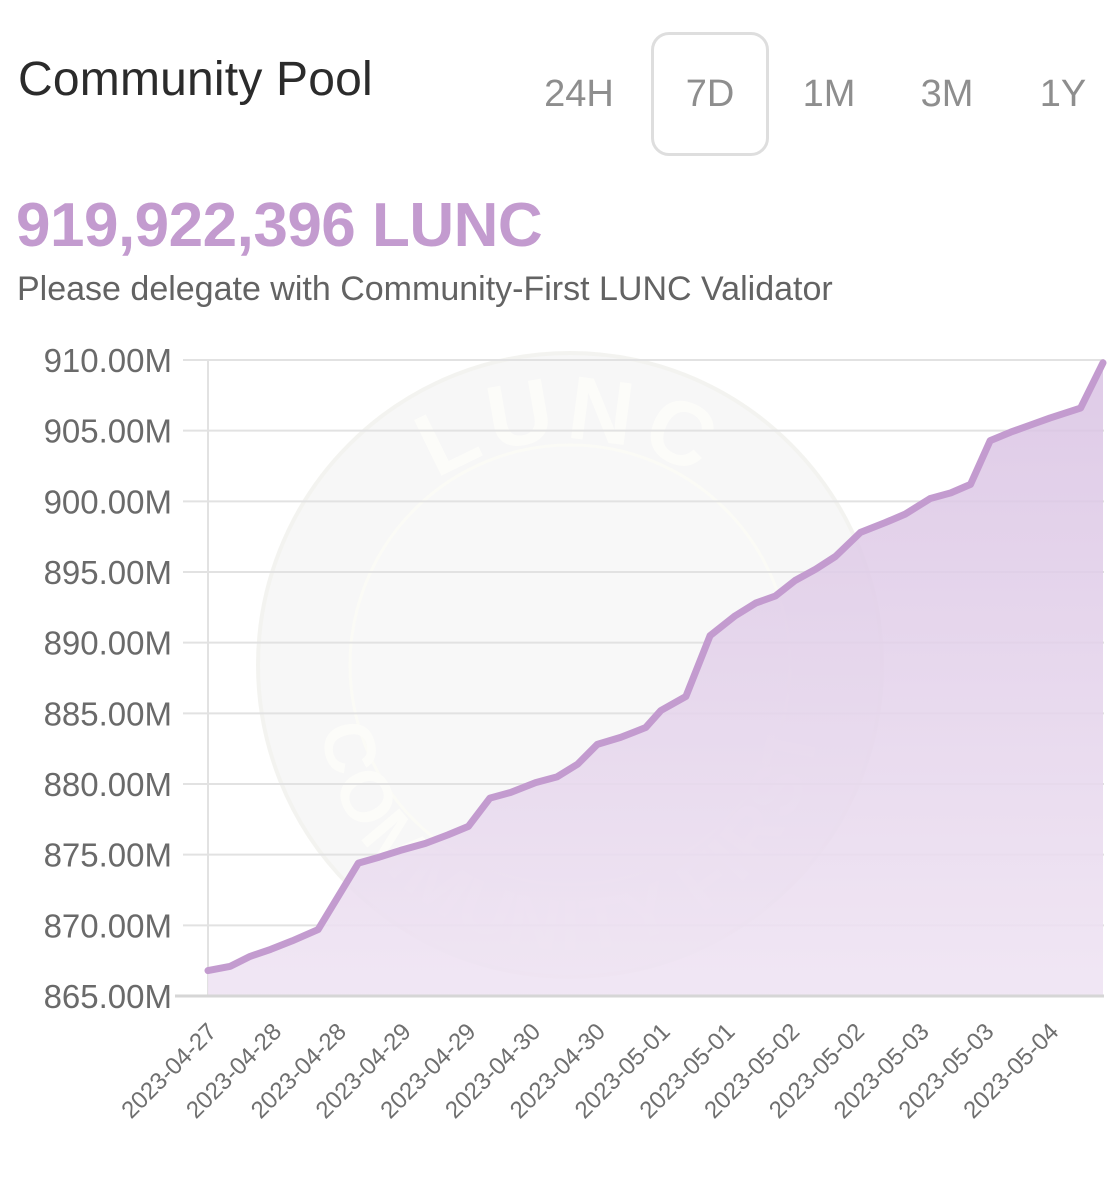  I want to click on y-tick-label: 870.00M, so click(108, 925).